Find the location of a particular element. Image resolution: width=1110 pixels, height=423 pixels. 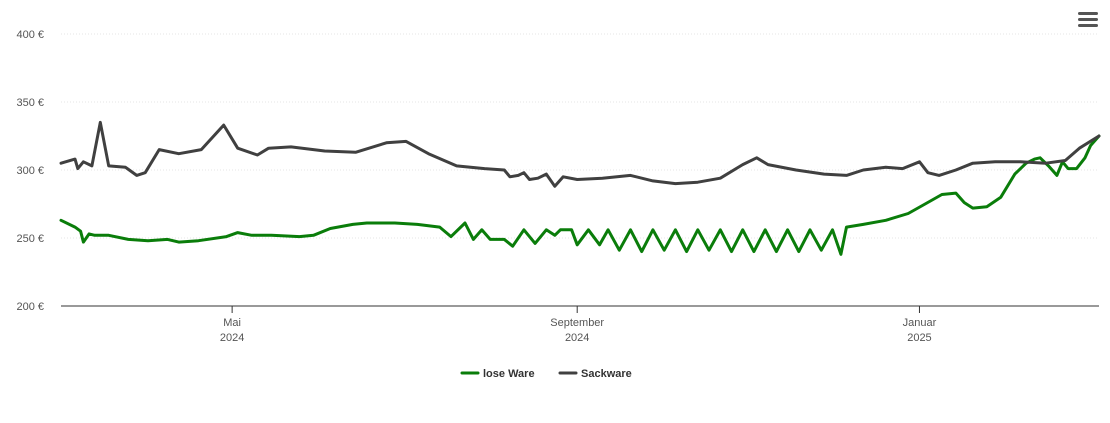

y-tick-label: 250 € is located at coordinates (30, 239).